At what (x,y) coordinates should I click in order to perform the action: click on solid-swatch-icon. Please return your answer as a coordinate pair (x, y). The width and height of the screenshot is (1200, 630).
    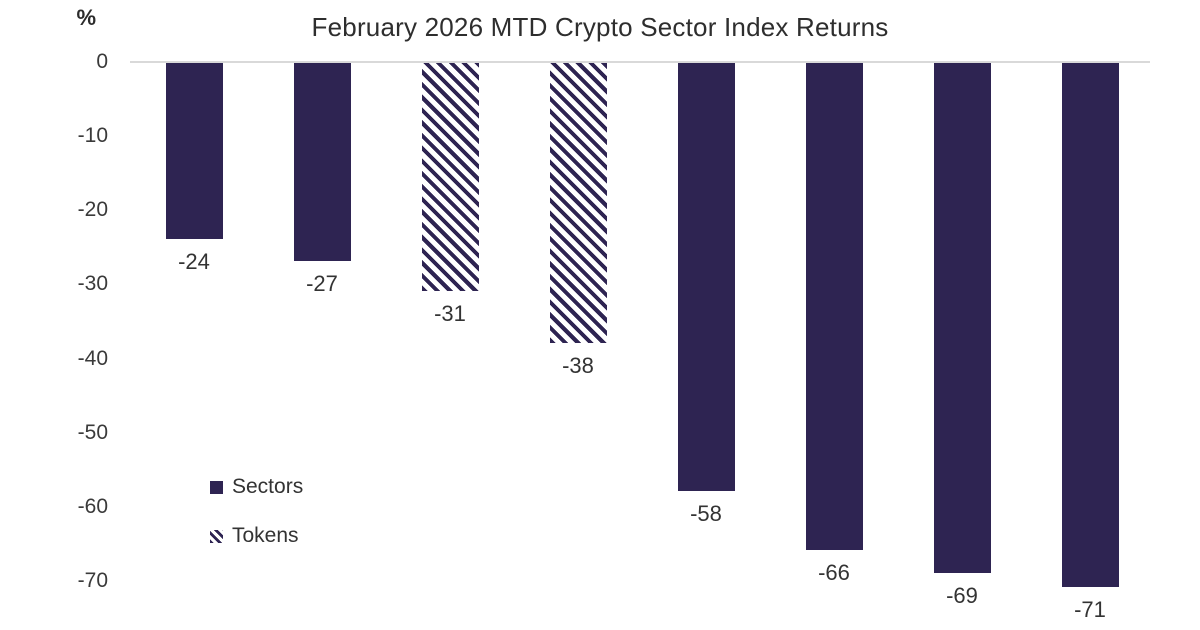
    Looking at the image, I should click on (216, 487).